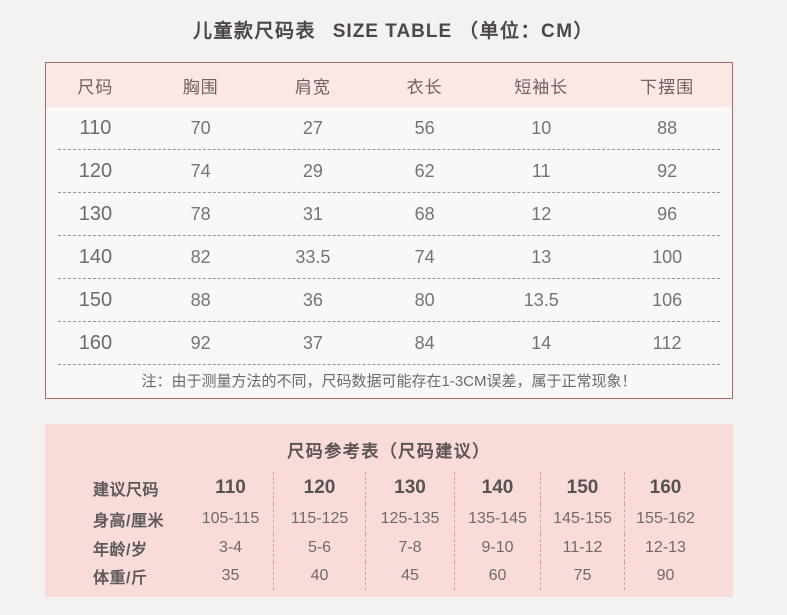 The width and height of the screenshot is (787, 615). What do you see at coordinates (667, 87) in the screenshot?
I see `column-header: 下摆围` at bounding box center [667, 87].